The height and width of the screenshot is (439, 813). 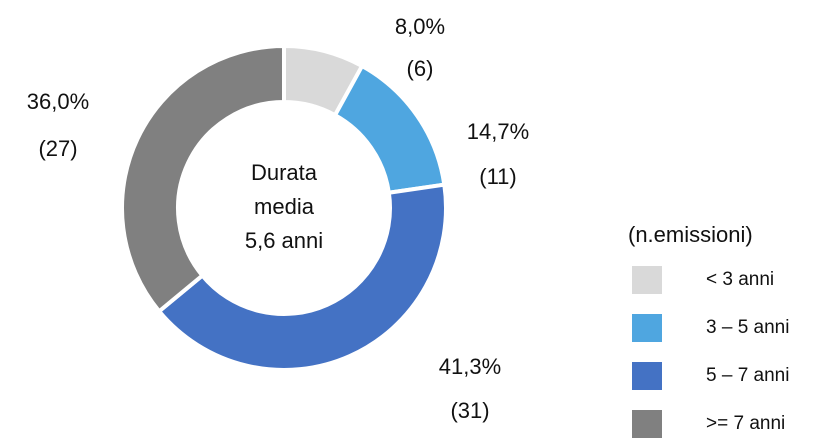 What do you see at coordinates (284, 240) in the screenshot?
I see `center-text: 5,6 anni` at bounding box center [284, 240].